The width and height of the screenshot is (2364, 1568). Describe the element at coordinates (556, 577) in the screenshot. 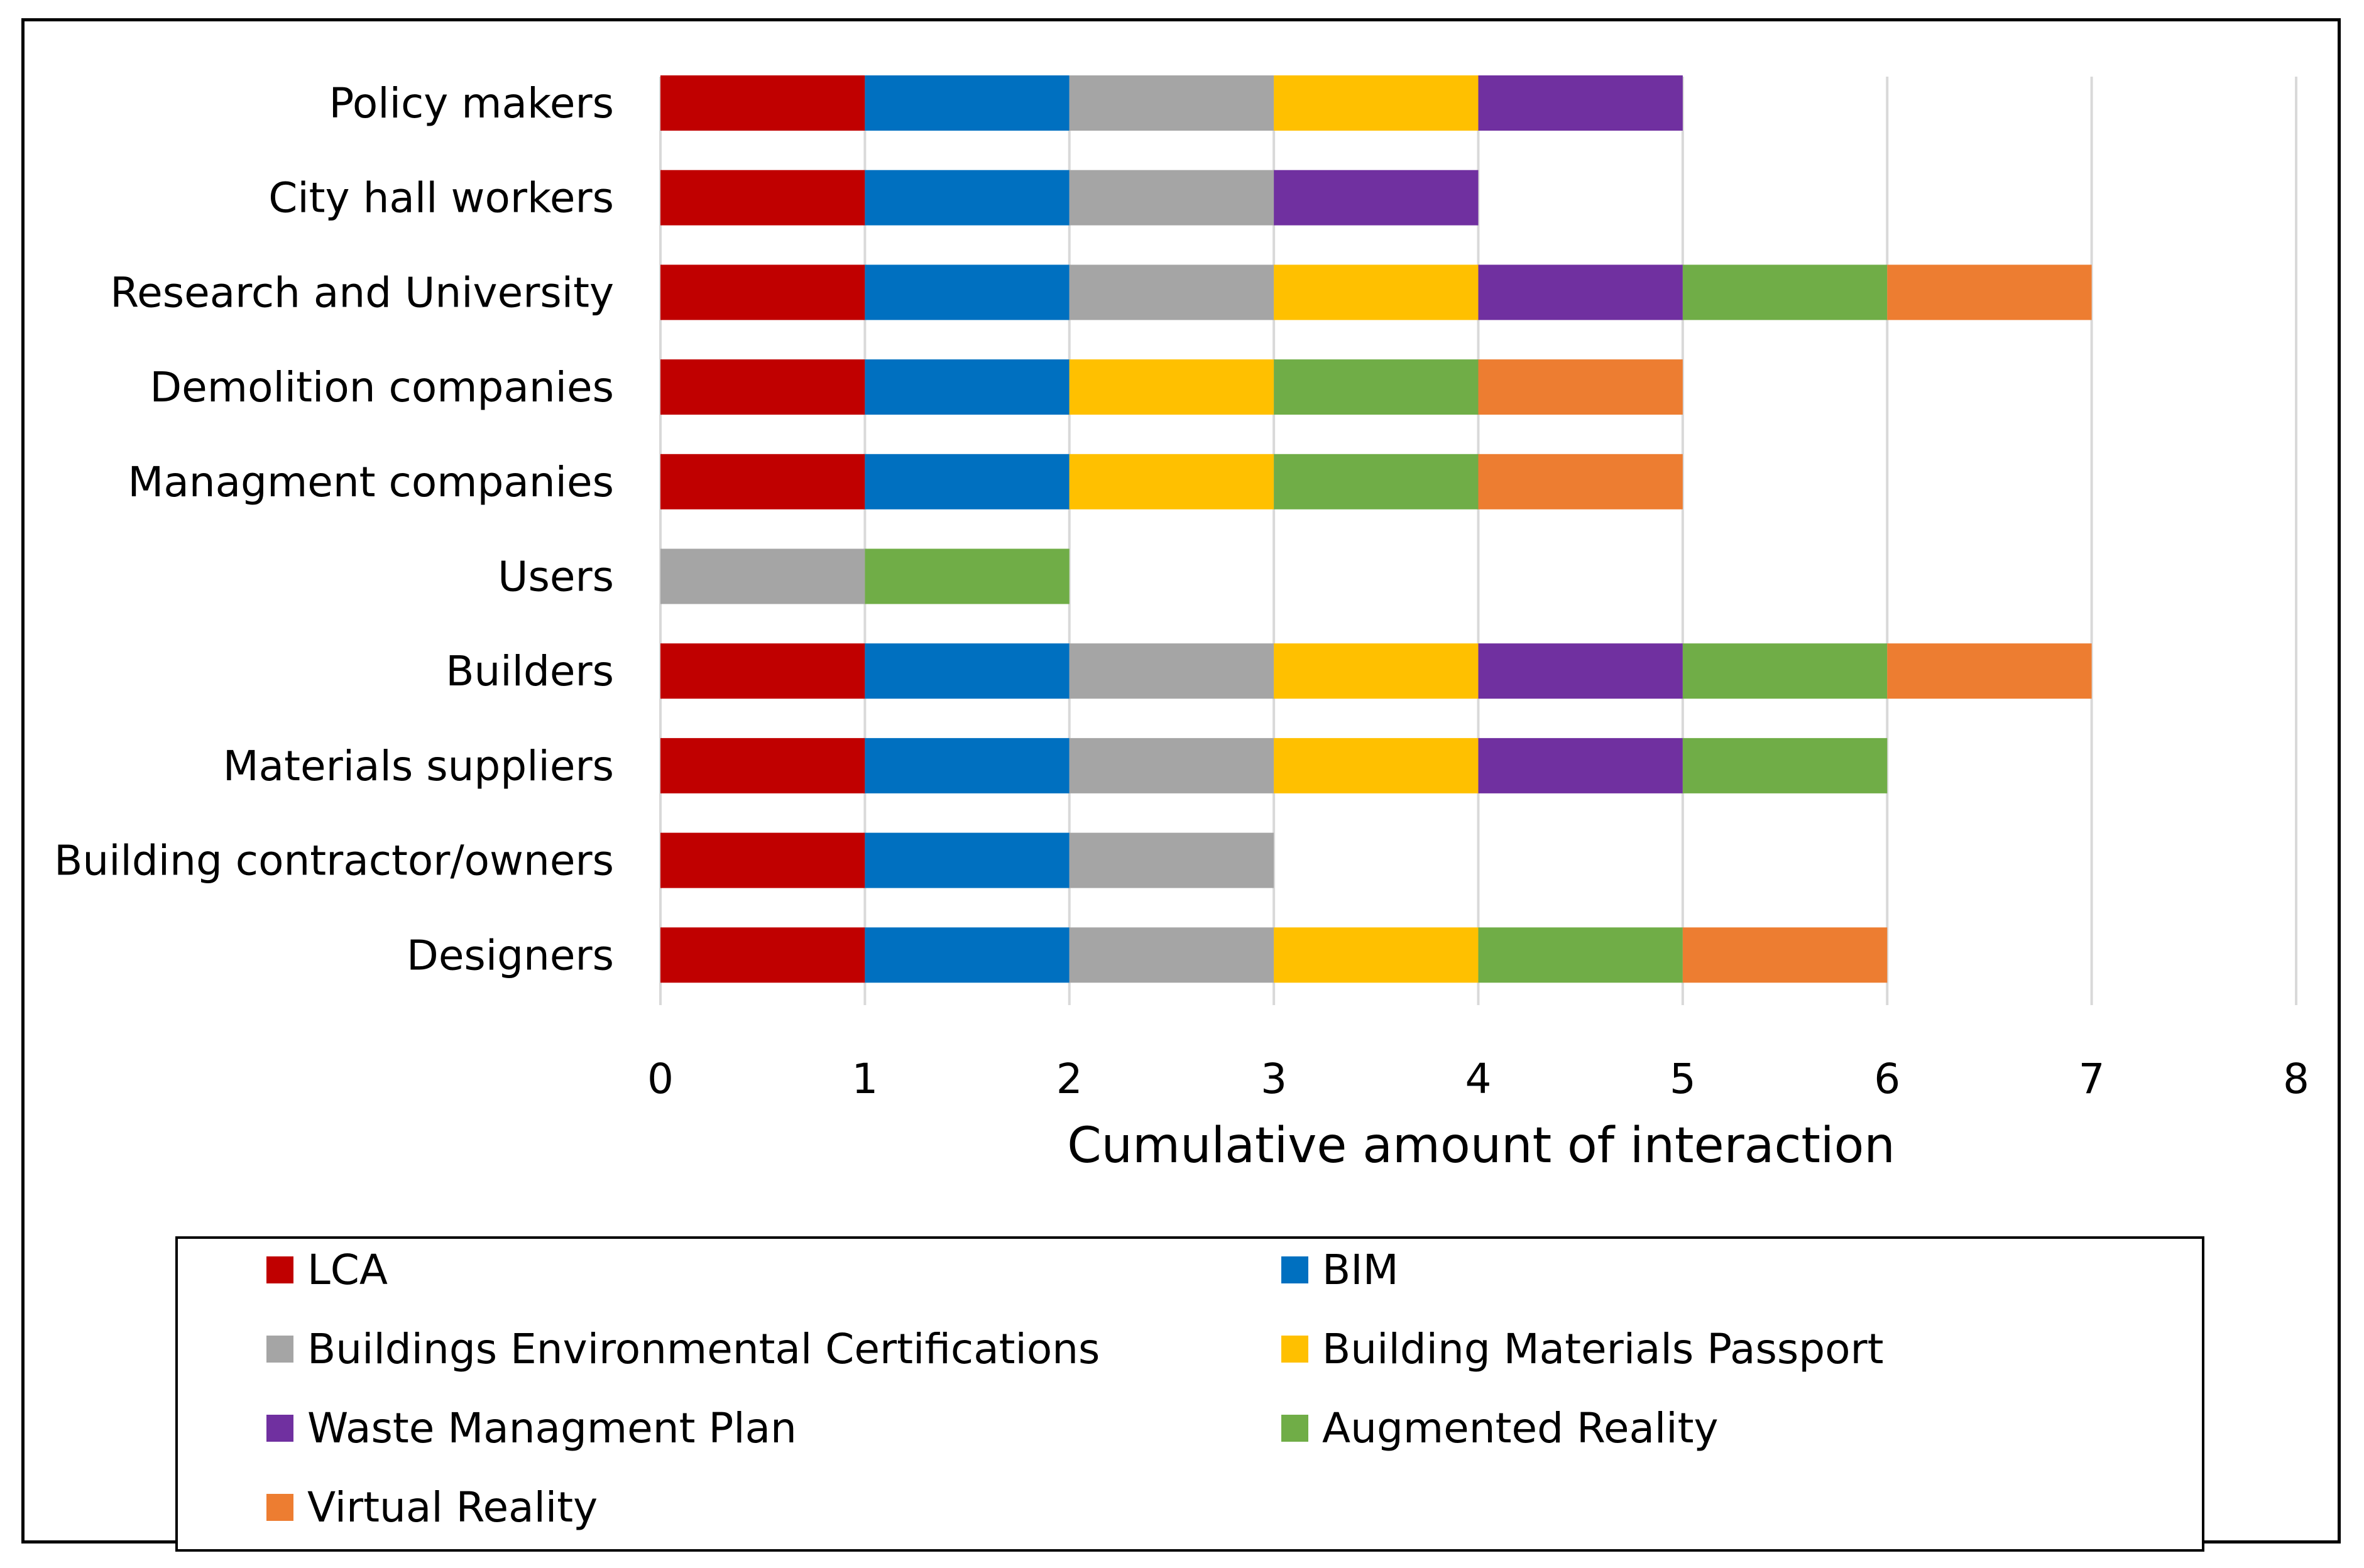

I see `category-label: Users` at that location.